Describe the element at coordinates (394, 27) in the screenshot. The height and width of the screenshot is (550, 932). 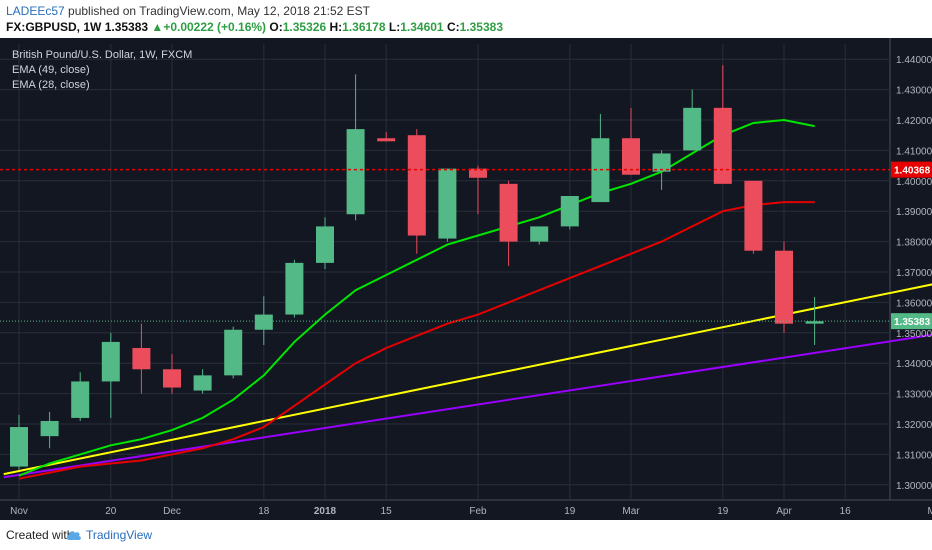
I see `low-label: L:` at that location.